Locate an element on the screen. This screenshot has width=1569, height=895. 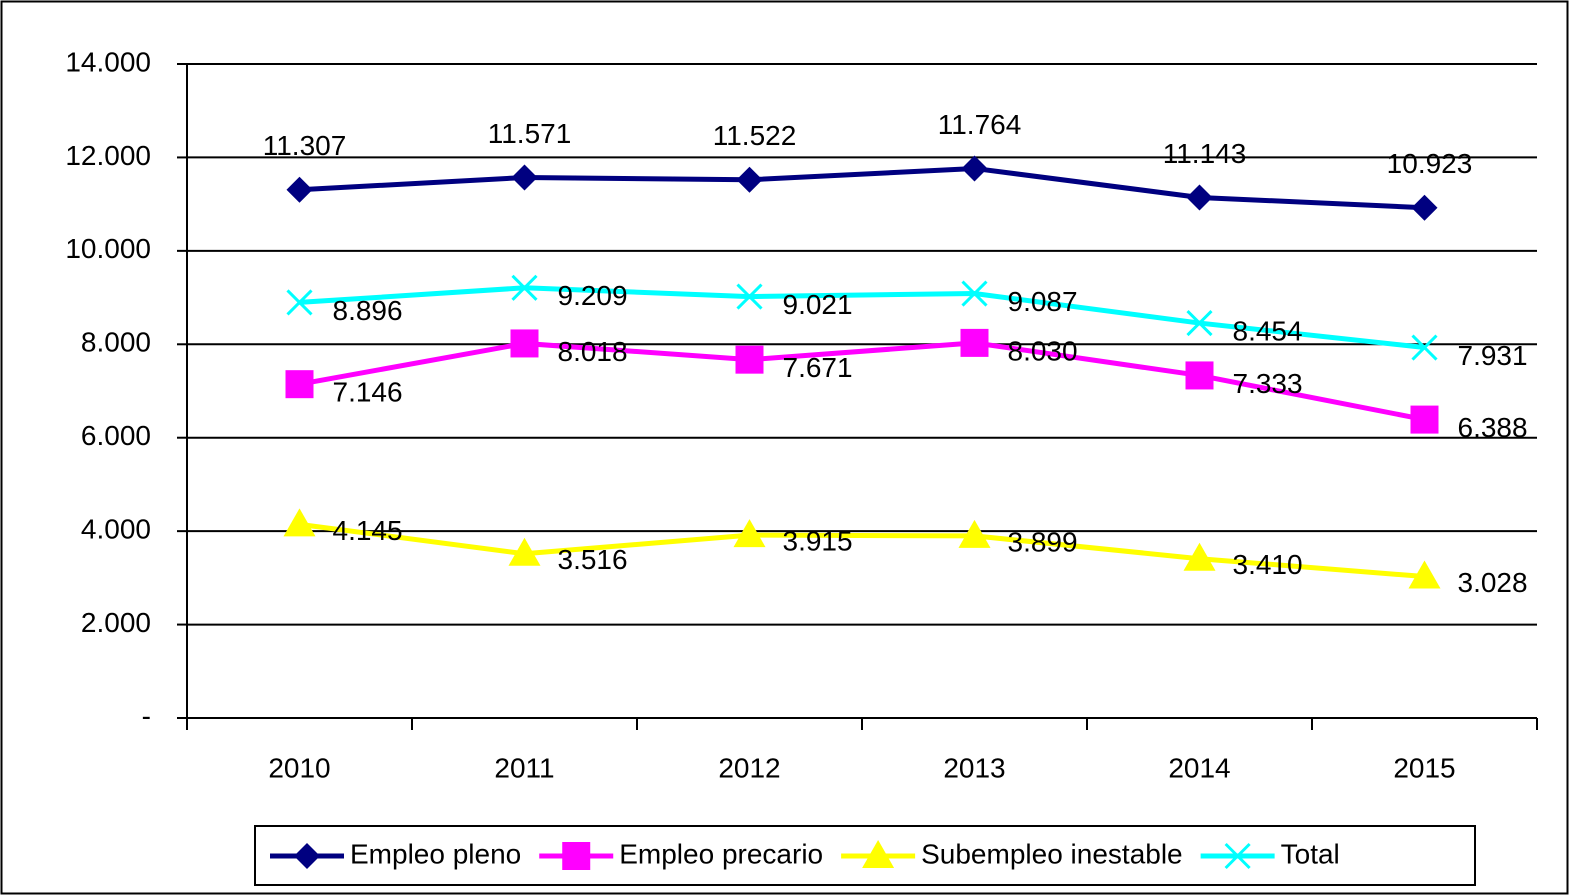
data-label: 9.087 is located at coordinates (1043, 301).